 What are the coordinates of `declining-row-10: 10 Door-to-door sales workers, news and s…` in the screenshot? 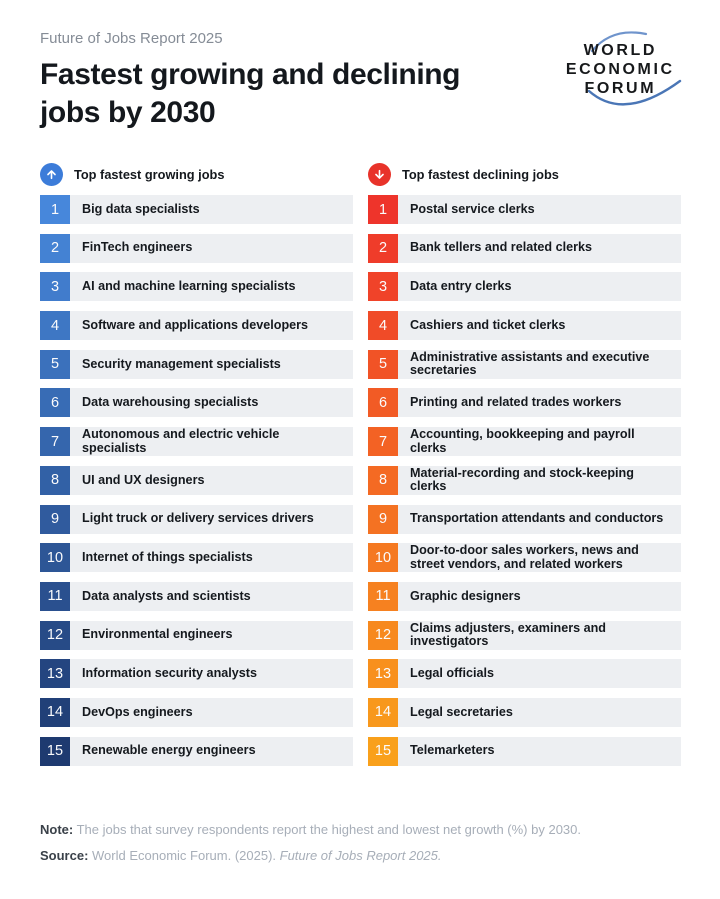 It's located at (524, 558).